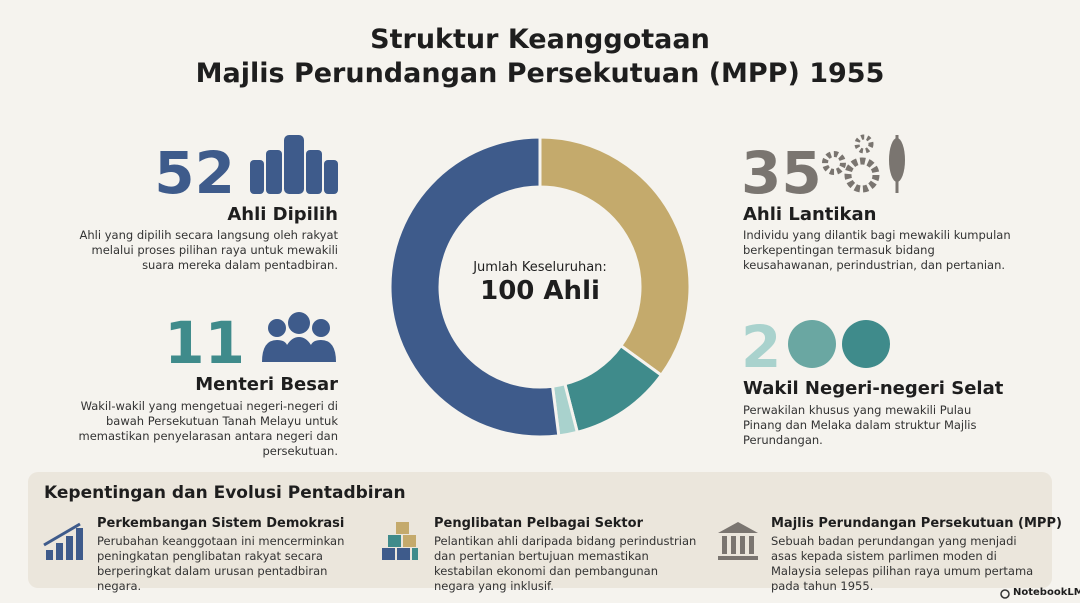  What do you see at coordinates (225, 493) in the screenshot?
I see `panel-title: Kepentingan dan Evolusi Pentadbiran` at bounding box center [225, 493].